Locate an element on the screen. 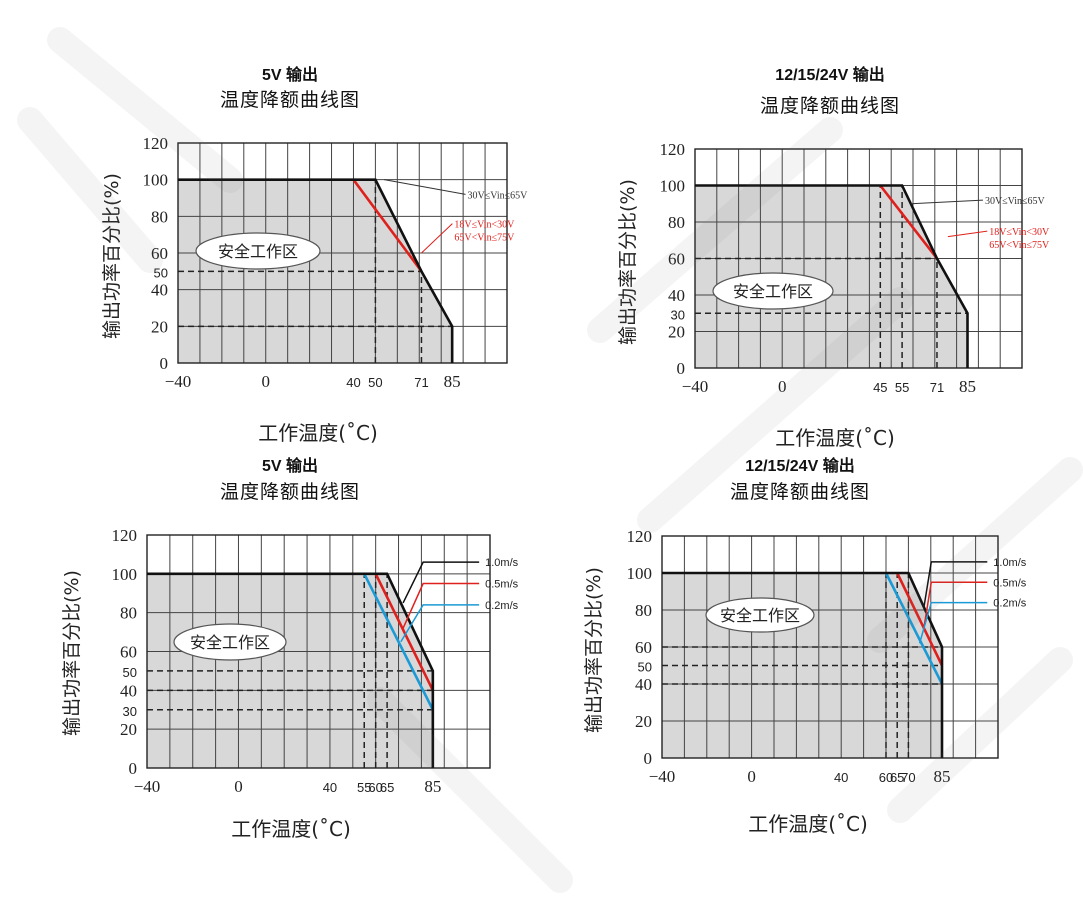 The width and height of the screenshot is (1083, 903). x-tick-label: 45 is located at coordinates (880, 387).